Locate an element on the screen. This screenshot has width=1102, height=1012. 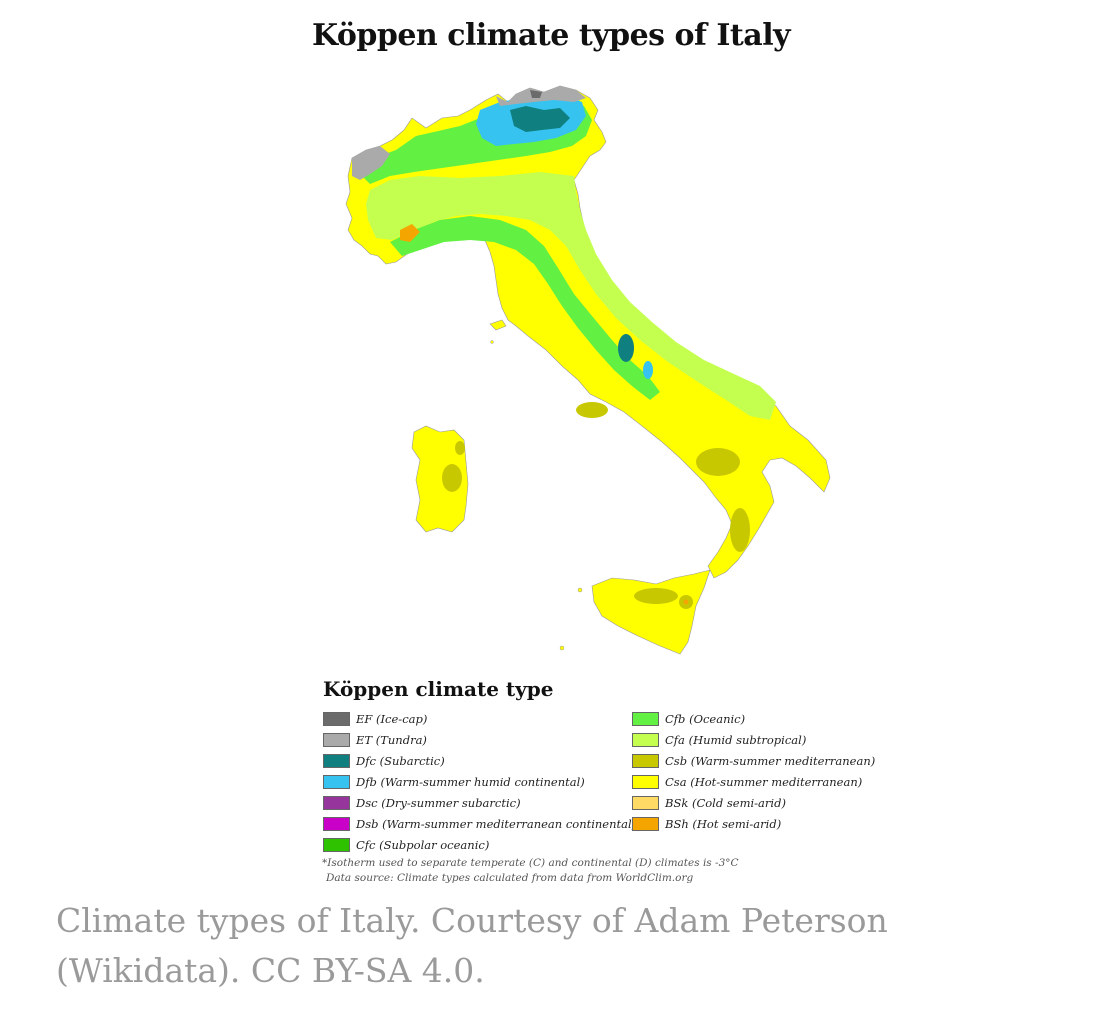
alpine-dfc-zone is located at coordinates (540, 119).